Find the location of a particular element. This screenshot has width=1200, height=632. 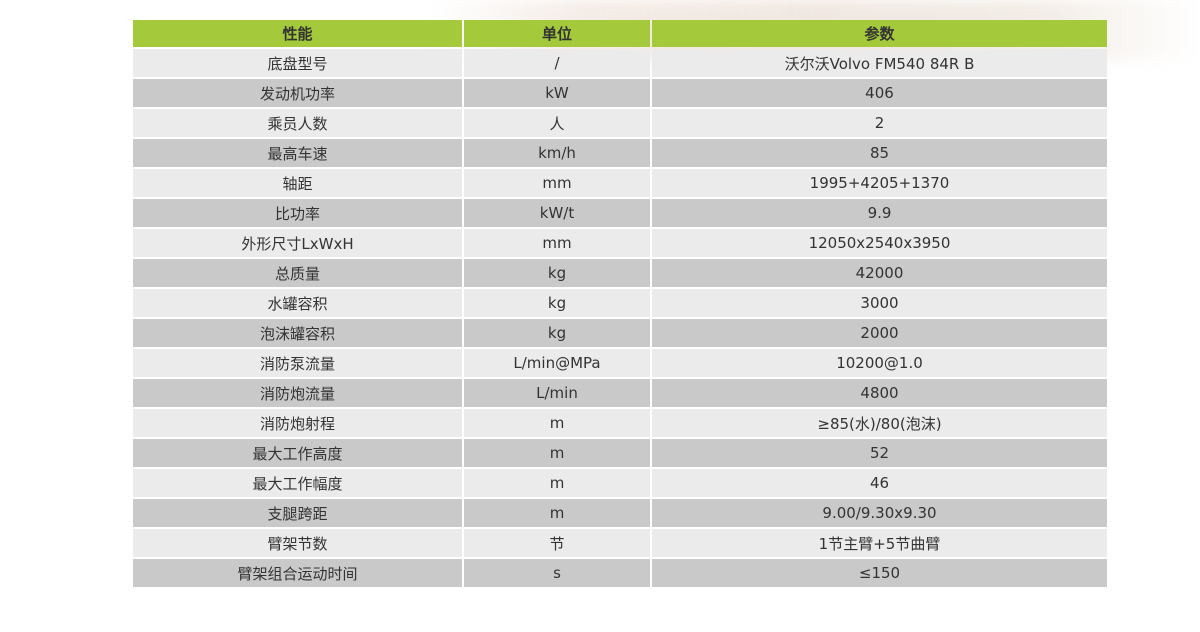

table-row: 水罐容积 kg 3000 is located at coordinates (620, 303).